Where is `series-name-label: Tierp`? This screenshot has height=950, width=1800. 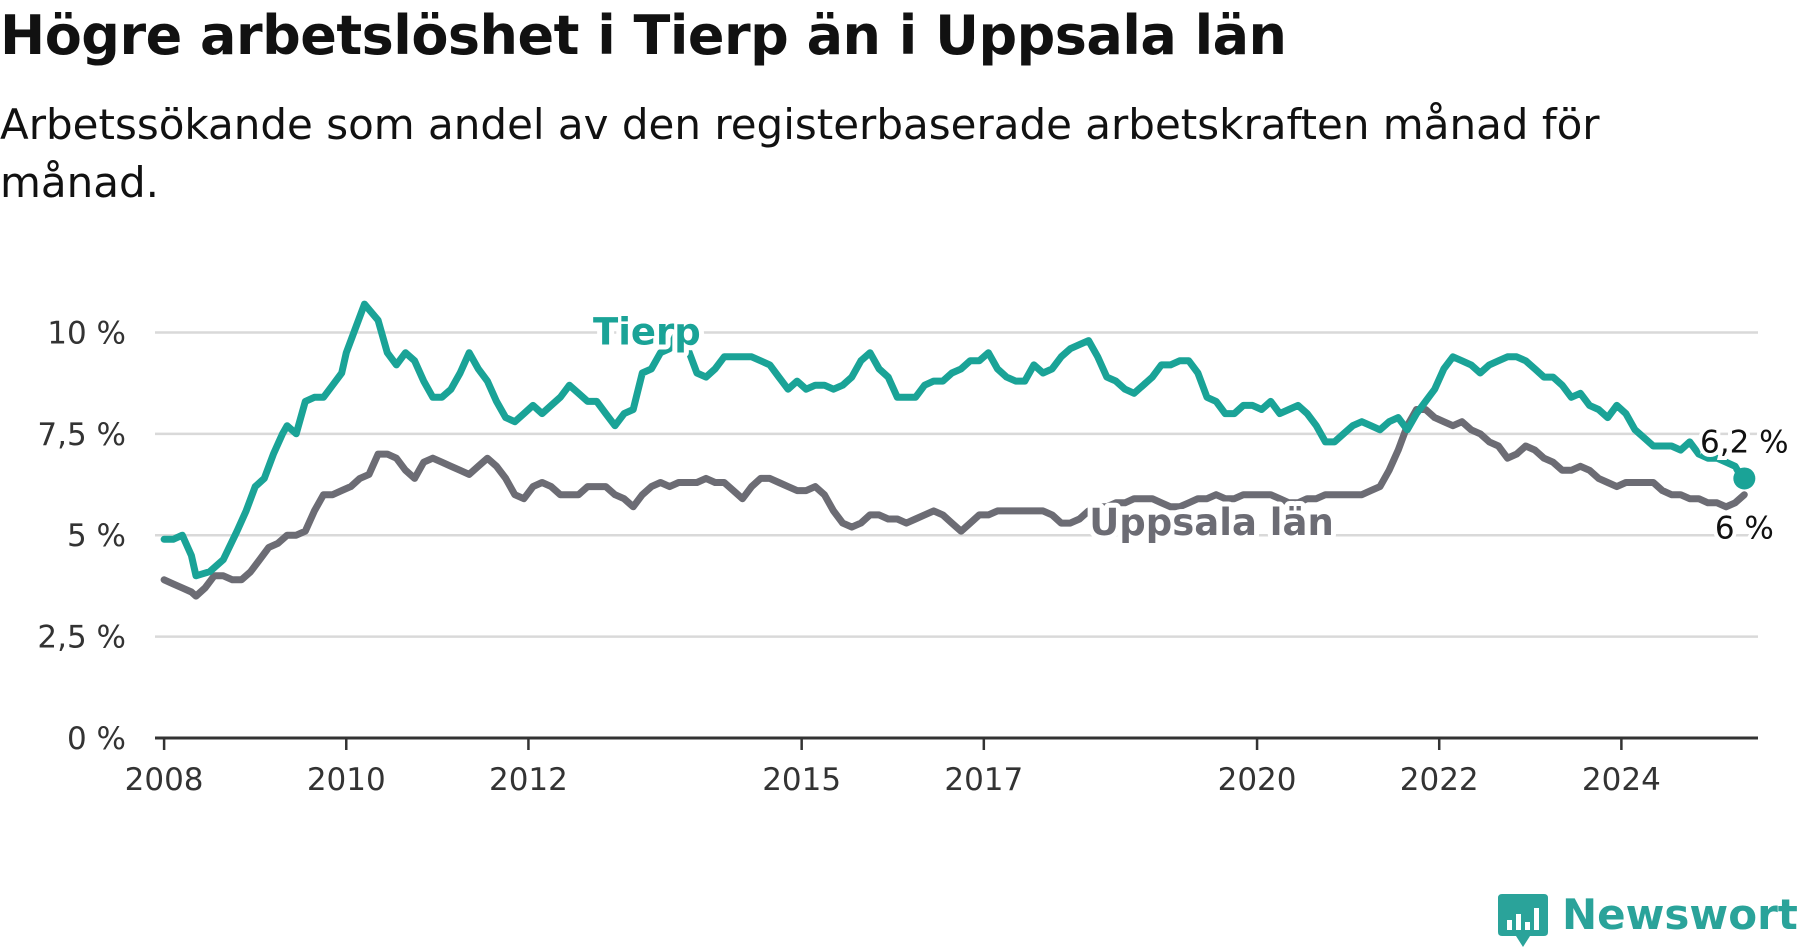 series-name-label: Tierp is located at coordinates (647, 332).